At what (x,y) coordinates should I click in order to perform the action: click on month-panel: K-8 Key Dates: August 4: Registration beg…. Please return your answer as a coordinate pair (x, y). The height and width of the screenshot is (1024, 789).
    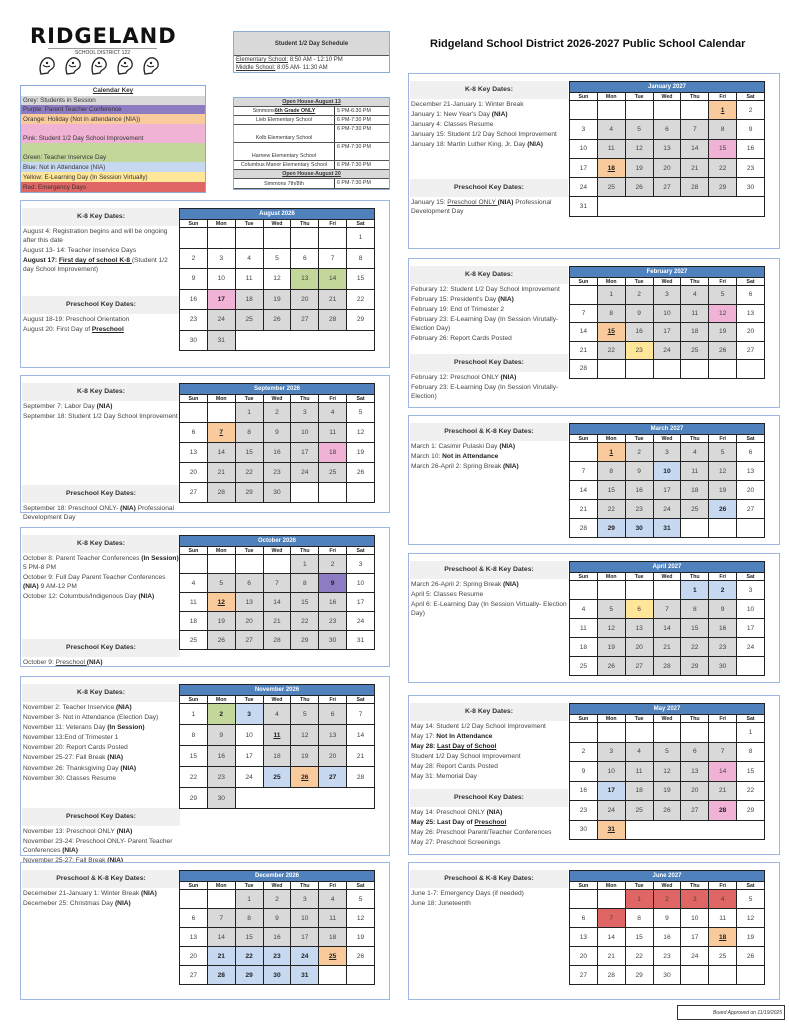
    Looking at the image, I should click on (205, 284).